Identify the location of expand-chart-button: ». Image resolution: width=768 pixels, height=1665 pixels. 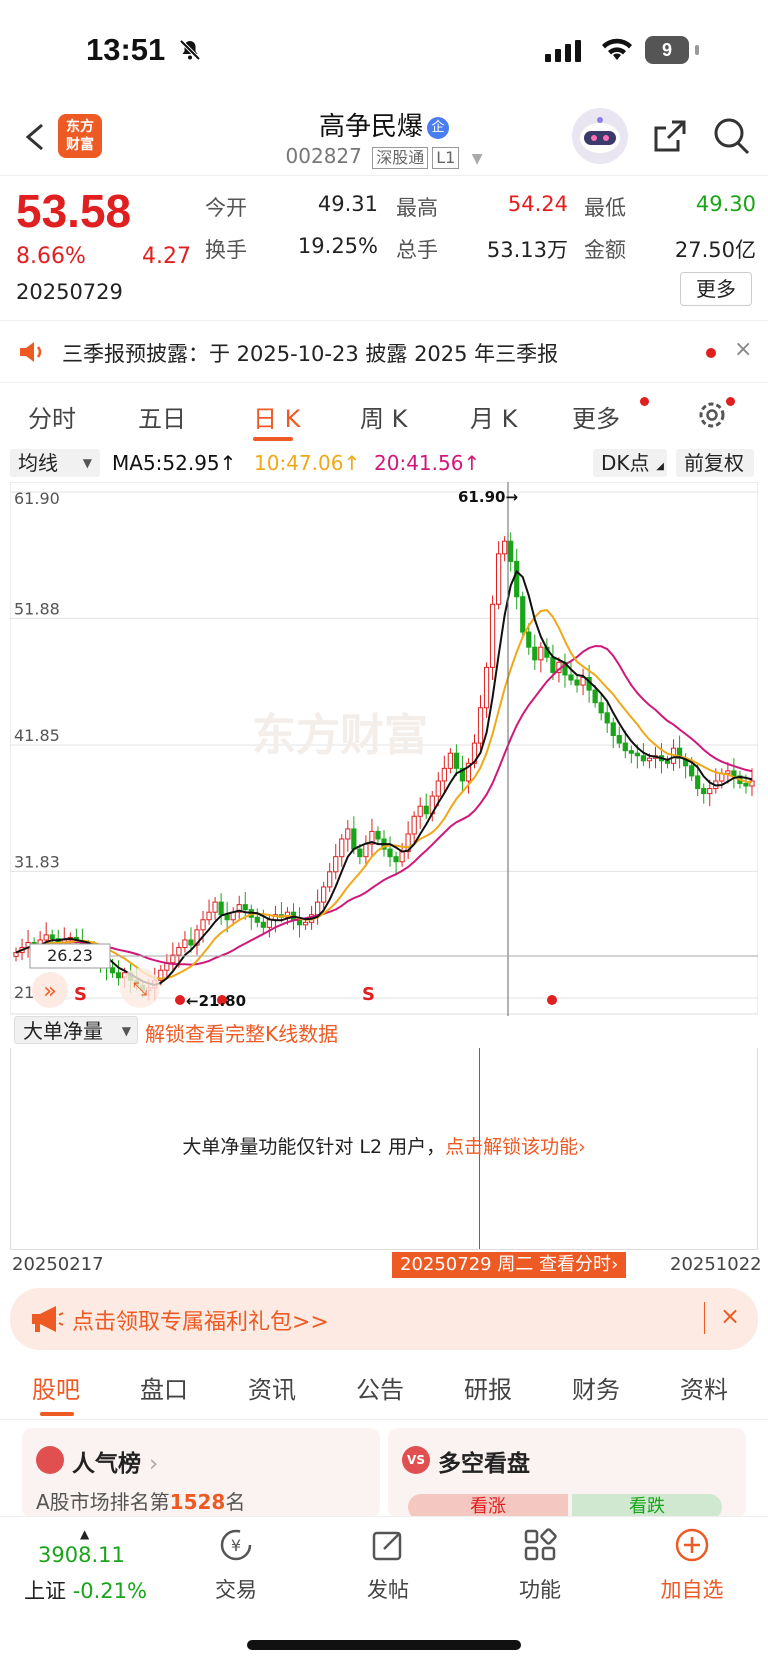
(50, 990).